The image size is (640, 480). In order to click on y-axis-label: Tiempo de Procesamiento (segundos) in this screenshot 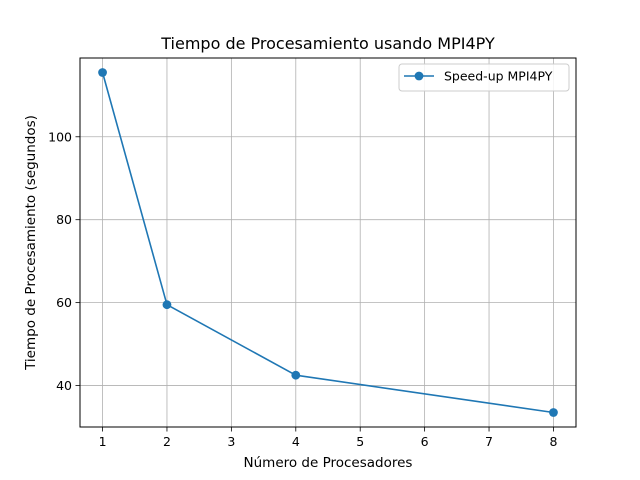, I will do `click(31, 243)`.